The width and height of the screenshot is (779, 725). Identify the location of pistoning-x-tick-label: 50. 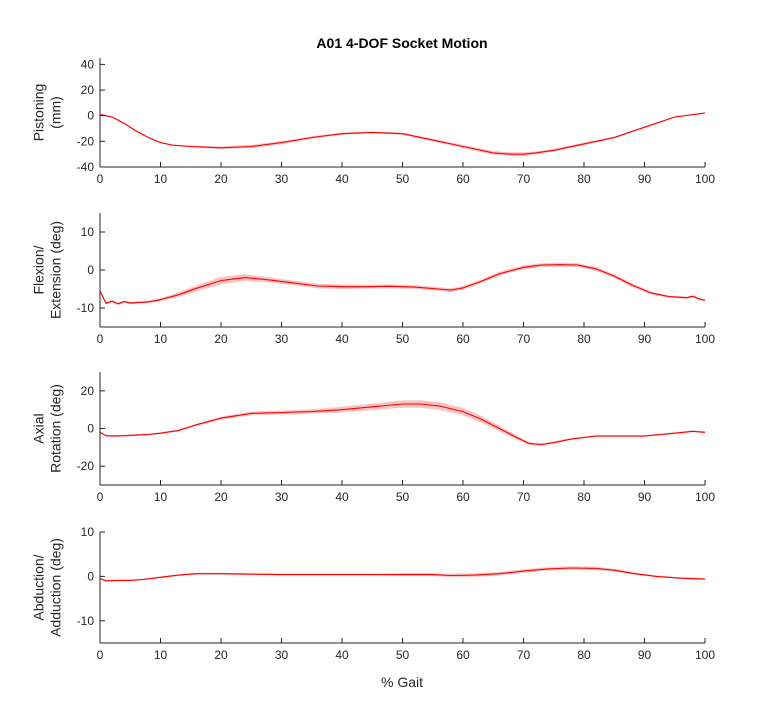
(403, 179).